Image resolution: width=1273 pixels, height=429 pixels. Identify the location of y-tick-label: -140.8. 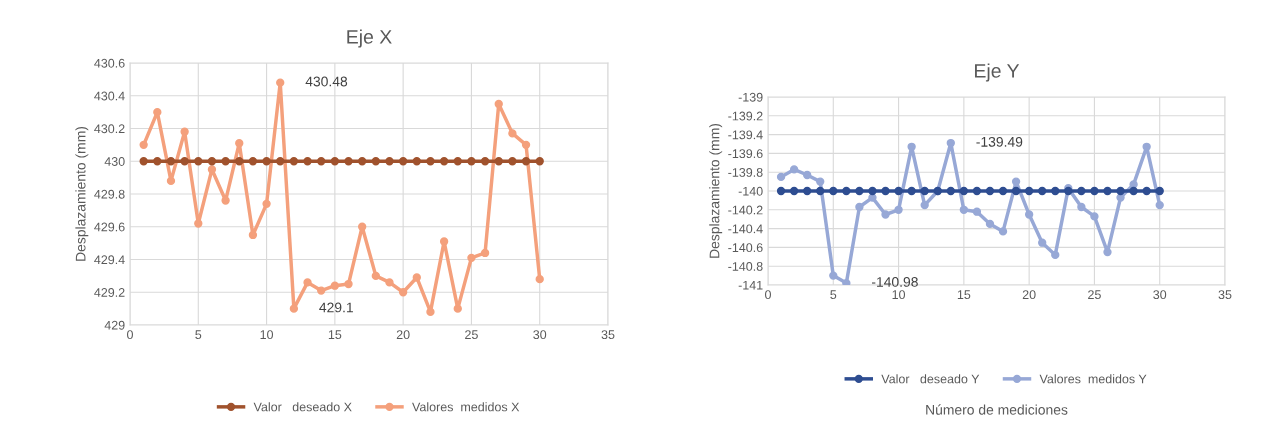
(745, 266).